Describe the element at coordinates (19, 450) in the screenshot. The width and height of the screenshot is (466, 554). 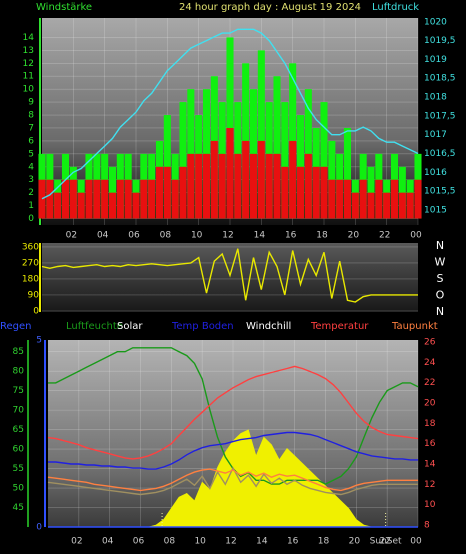
I see `y-tick-label: 60` at that location.